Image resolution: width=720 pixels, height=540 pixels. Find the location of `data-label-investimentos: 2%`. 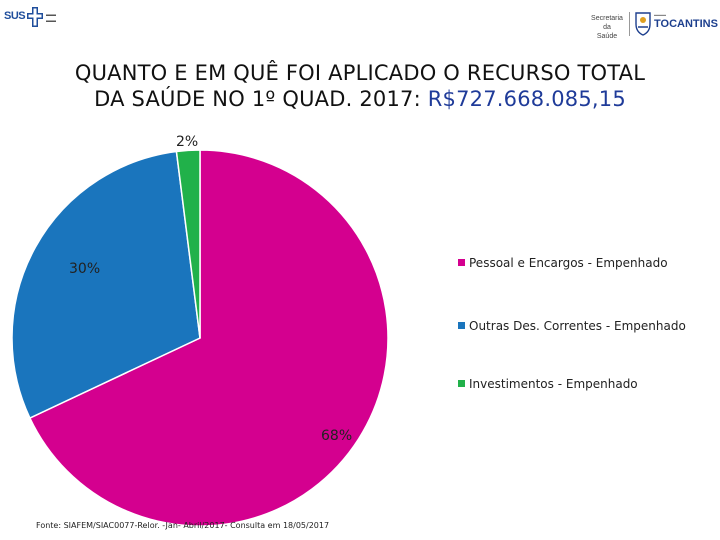

data-label-investimentos: 2% is located at coordinates (187, 142).